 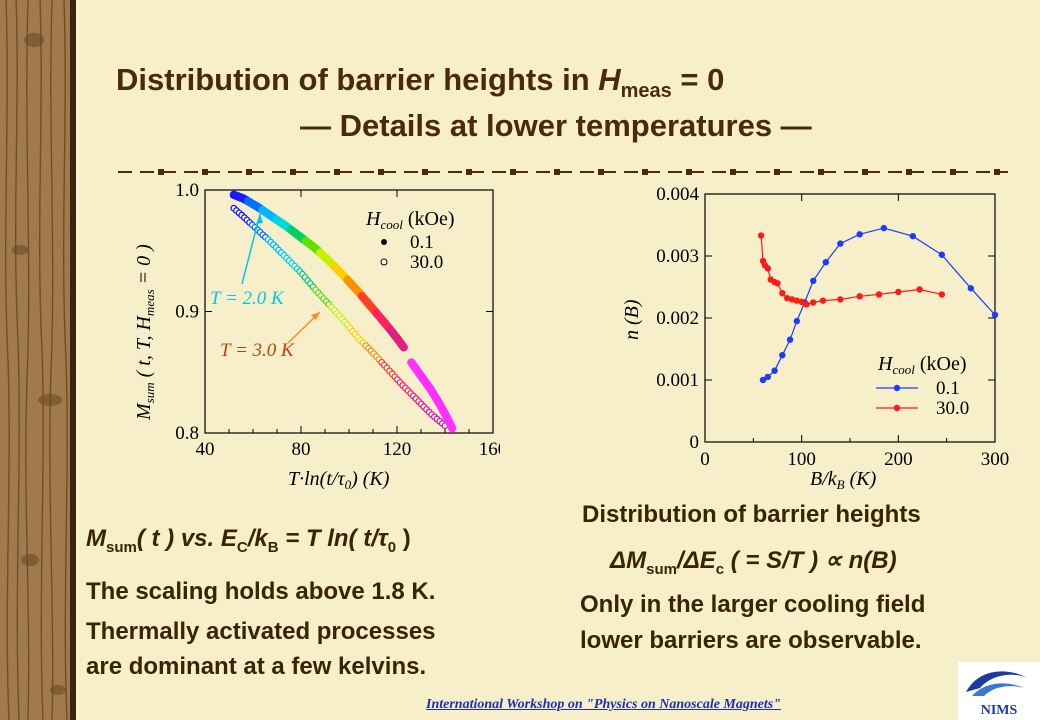 What do you see at coordinates (556, 125) in the screenshot?
I see `slide-title-line2: — Details at lower temperatures —` at bounding box center [556, 125].